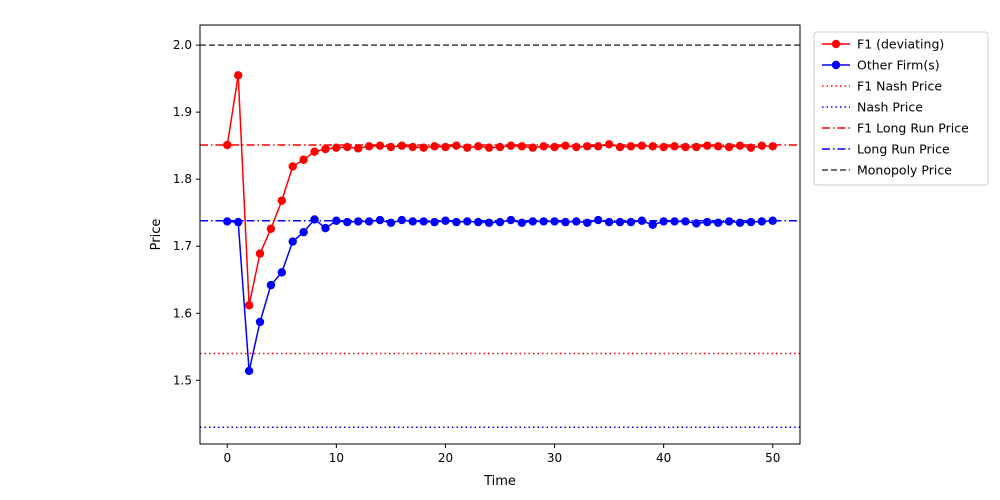 The image size is (1000, 500). I want to click on y-axis-label: Price, so click(156, 235).